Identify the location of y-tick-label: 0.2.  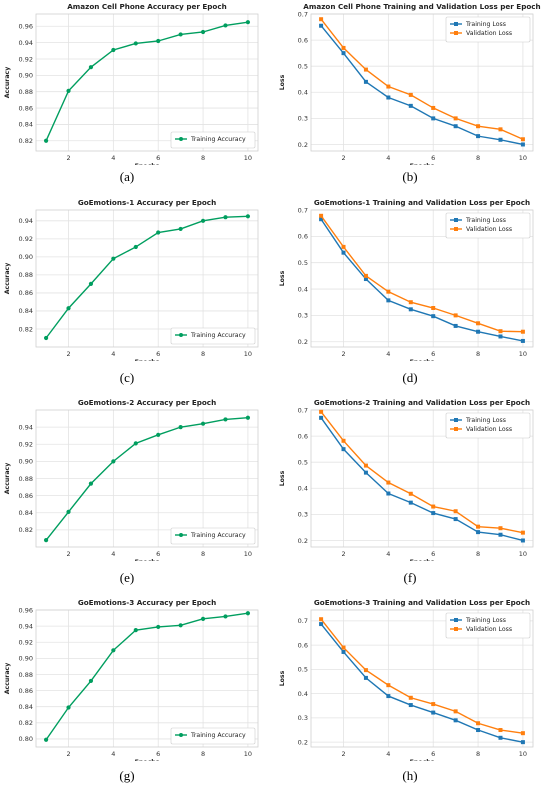
(303, 742).